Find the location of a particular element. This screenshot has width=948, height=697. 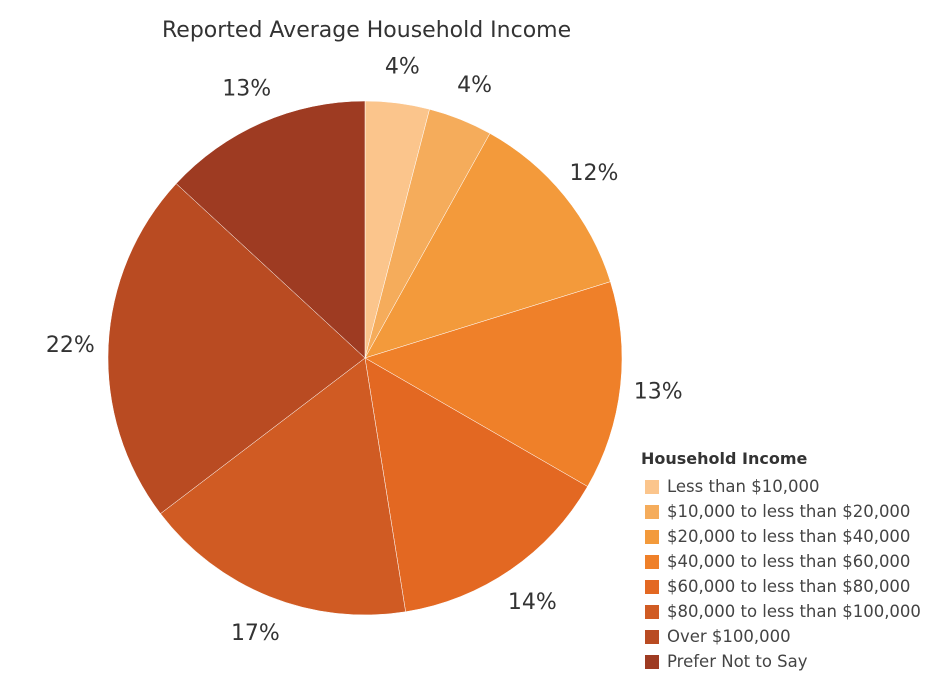

legend-label: $80,000 to less than $100,000 is located at coordinates (794, 611).